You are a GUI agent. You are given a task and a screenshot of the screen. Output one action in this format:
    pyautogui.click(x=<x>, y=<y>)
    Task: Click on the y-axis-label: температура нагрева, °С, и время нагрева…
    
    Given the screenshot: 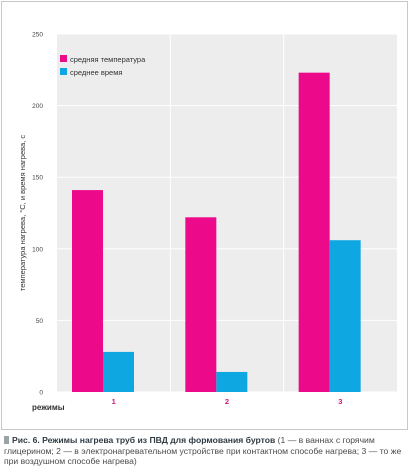 What is the action you would take?
    pyautogui.click(x=22, y=213)
    